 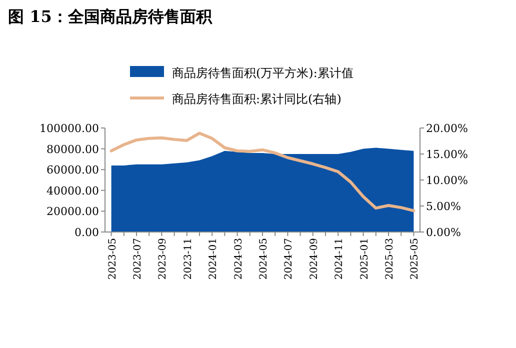 What do you see at coordinates (214, 259) in the screenshot?
I see `x-tick-label: 2024-01` at bounding box center [214, 259].